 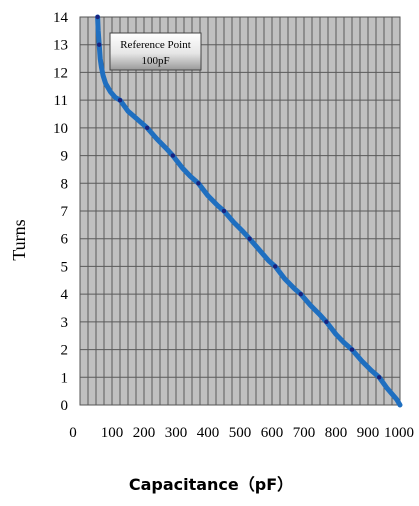 I want to click on y-tick-label: 6, so click(x=65, y=240).